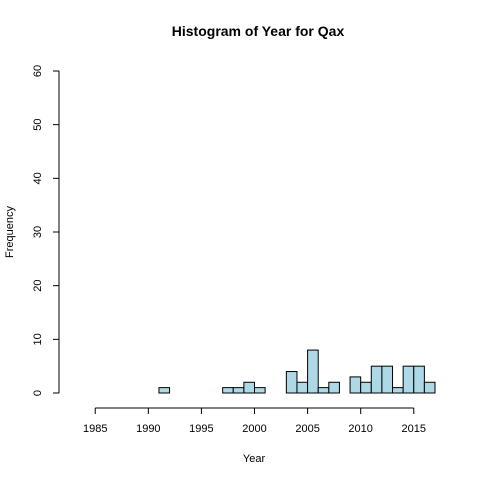  Describe the element at coordinates (46, 230) in the screenshot. I see `y-axis: 0 10 20 30 40 50 60` at that location.